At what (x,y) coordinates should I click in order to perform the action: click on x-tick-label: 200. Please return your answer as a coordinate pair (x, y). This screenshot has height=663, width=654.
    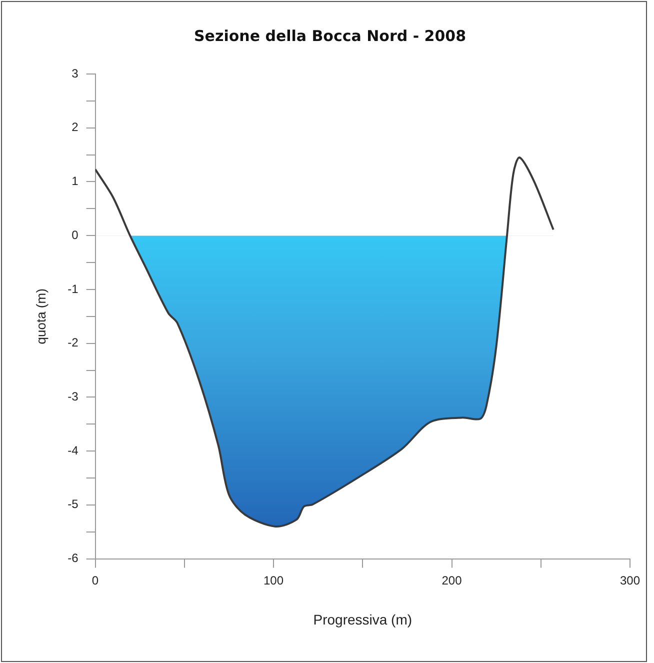
    Looking at the image, I should click on (452, 580).